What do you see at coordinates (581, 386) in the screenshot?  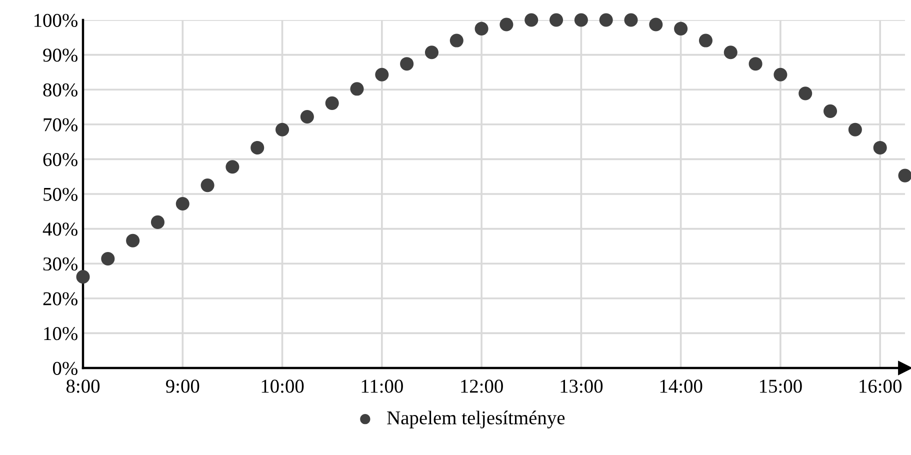 I see `x-tick-label: 13:00` at bounding box center [581, 386].